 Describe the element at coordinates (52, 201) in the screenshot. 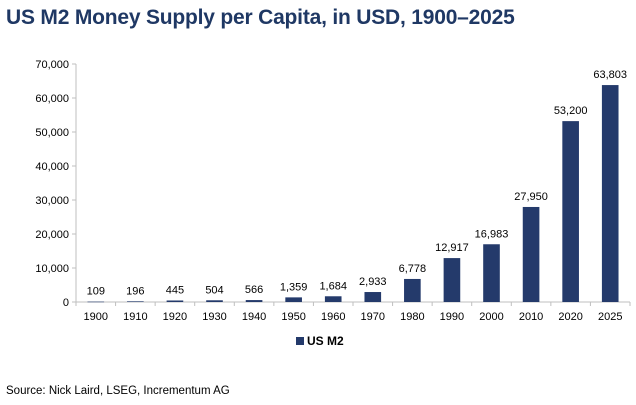

I see `y-tick-label: 30,000` at that location.